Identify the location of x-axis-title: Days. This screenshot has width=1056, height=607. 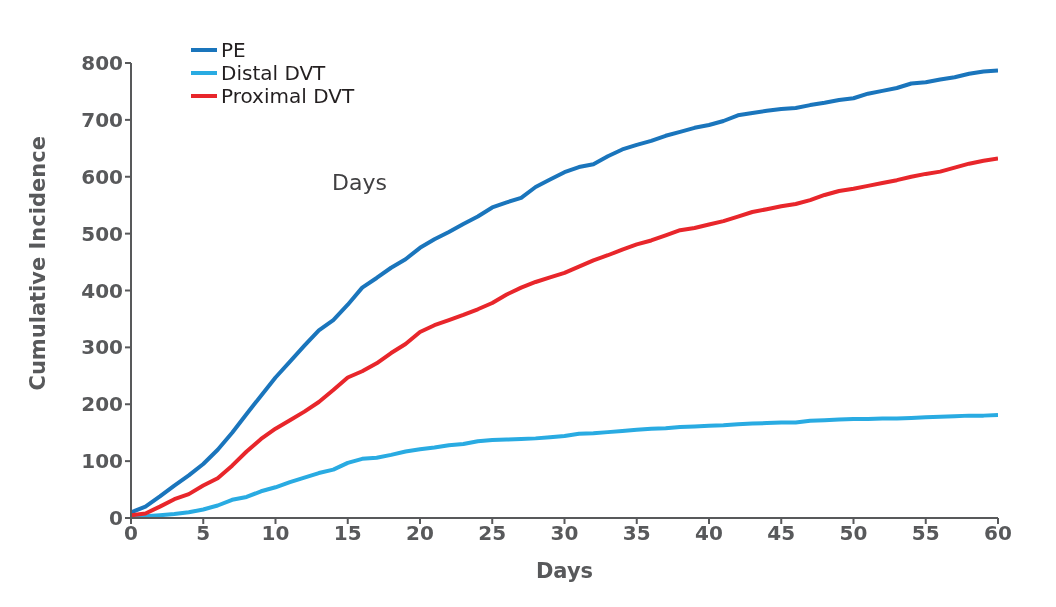
(564, 571).